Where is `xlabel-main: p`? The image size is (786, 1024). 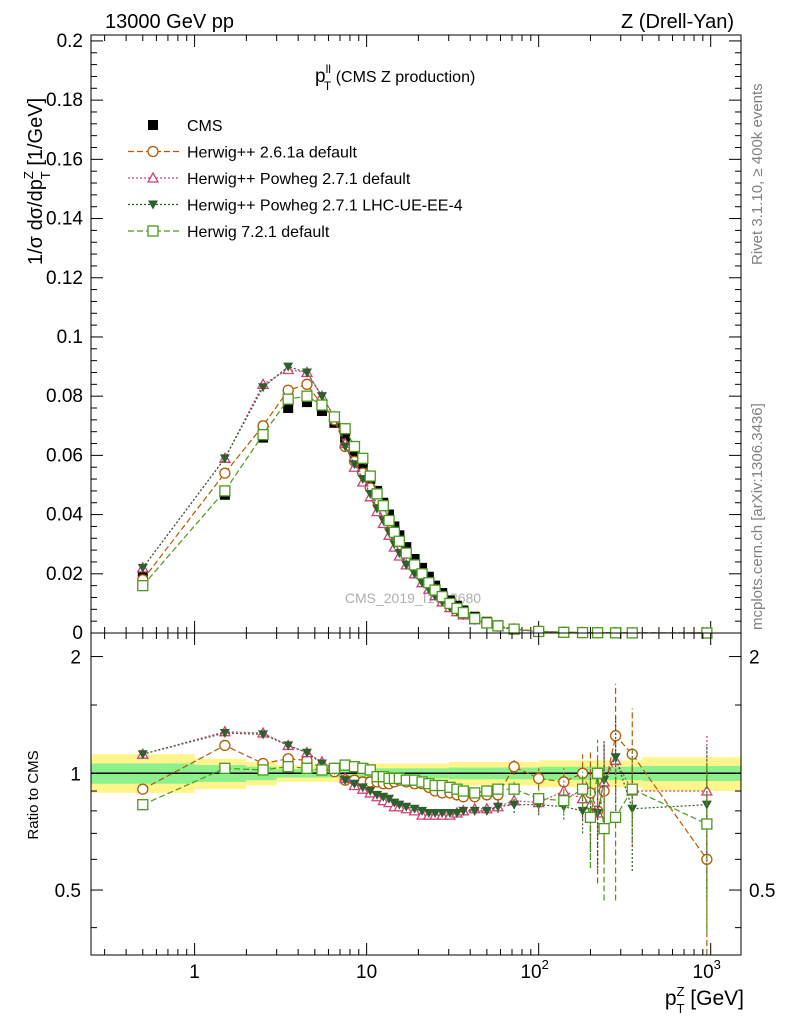
xlabel-main: p is located at coordinates (671, 998).